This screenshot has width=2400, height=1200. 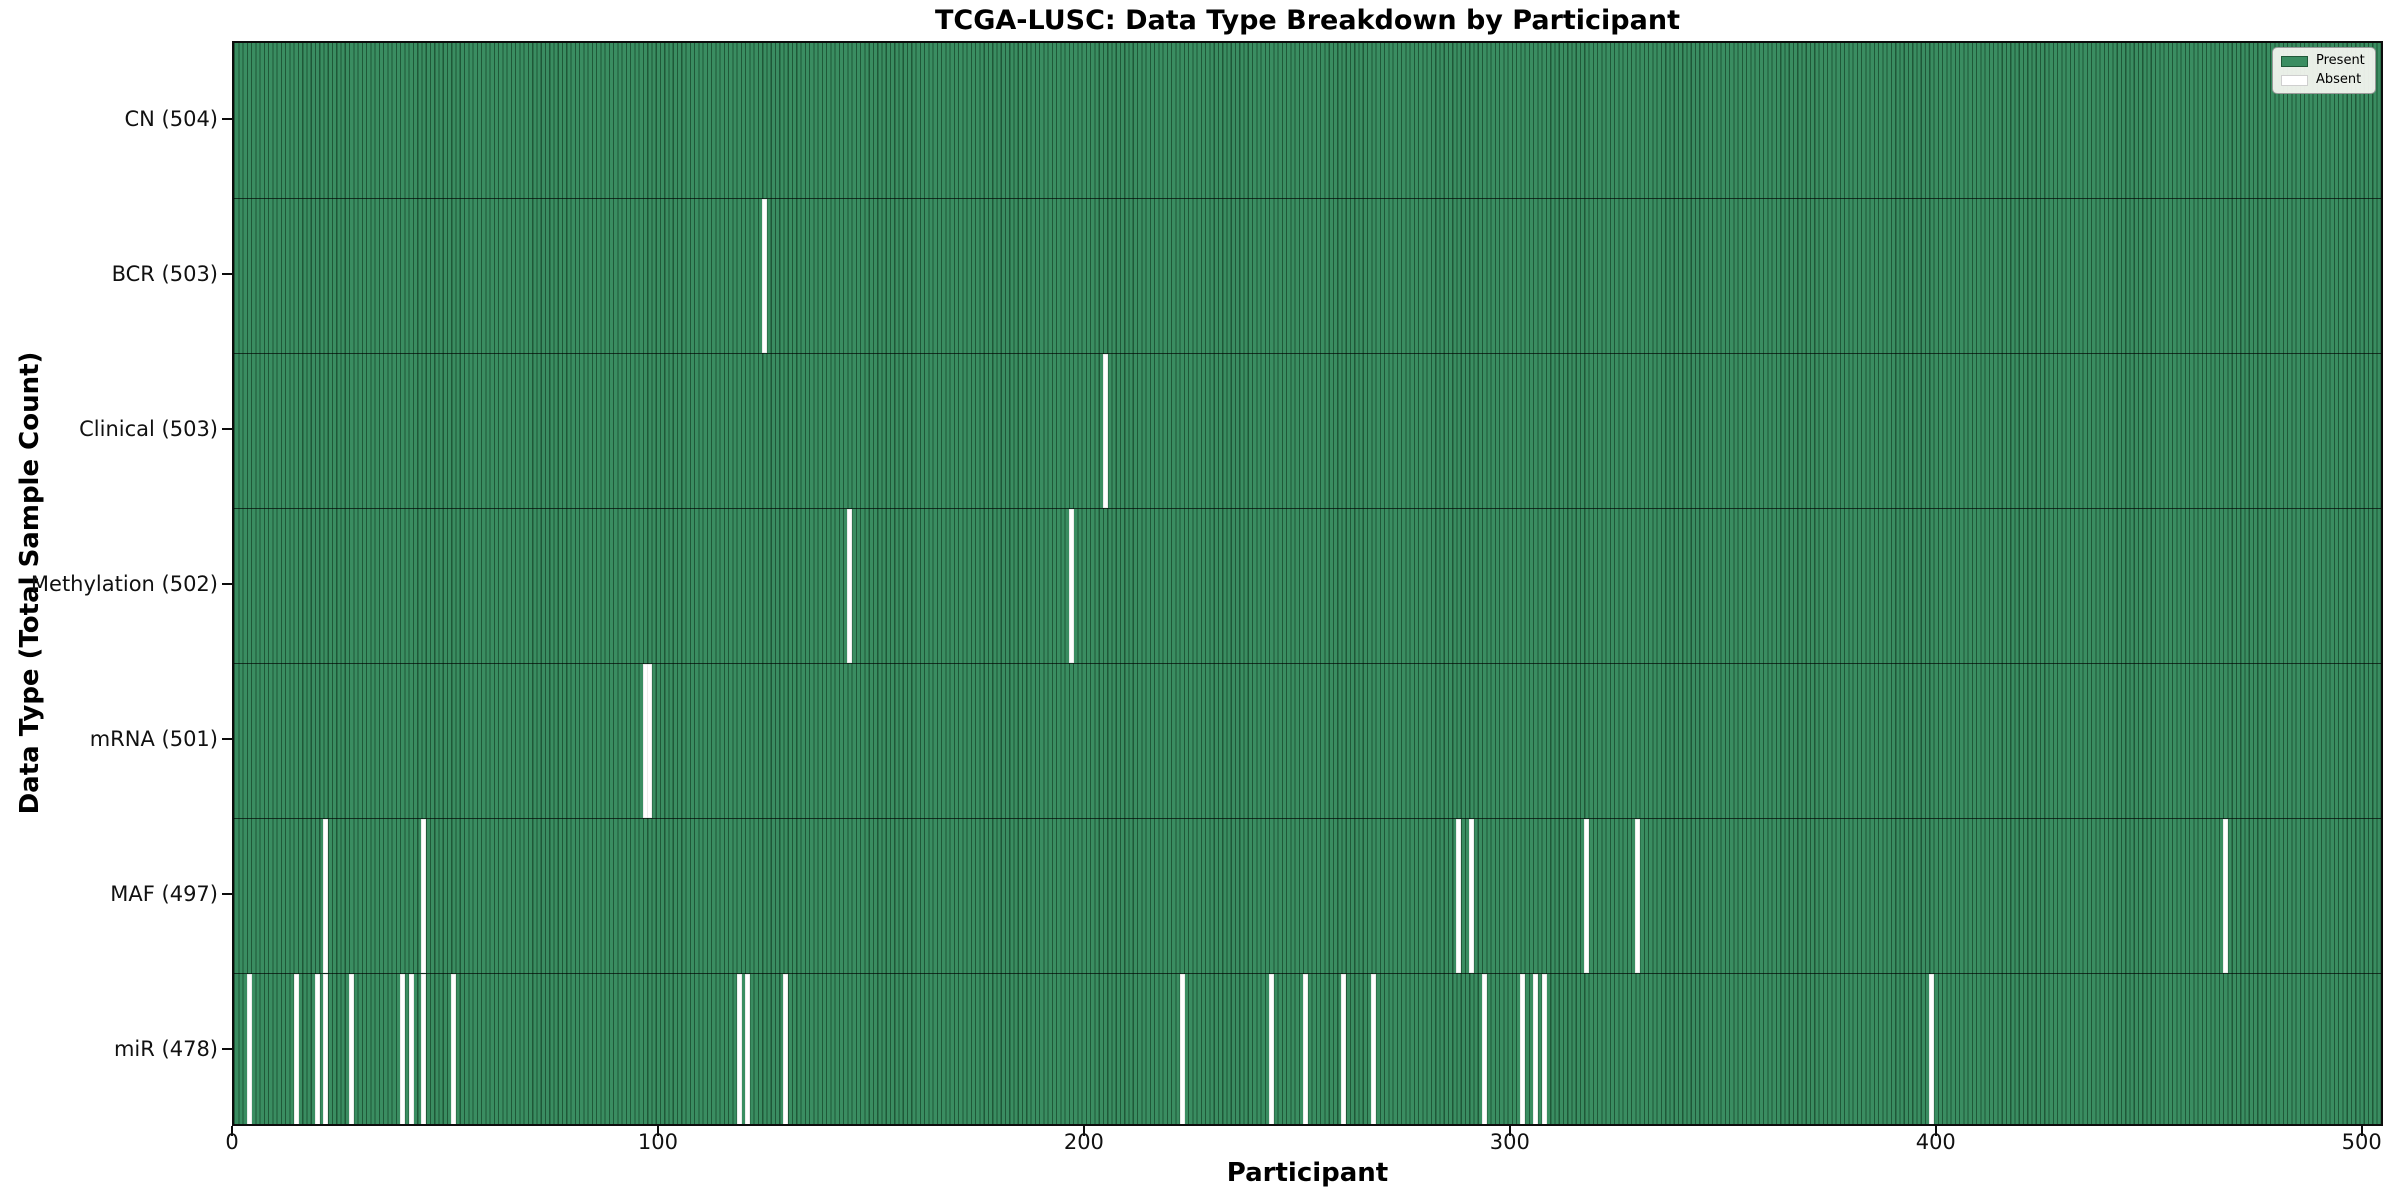 What do you see at coordinates (1307, 740) in the screenshot?
I see `row-mRNA` at bounding box center [1307, 740].